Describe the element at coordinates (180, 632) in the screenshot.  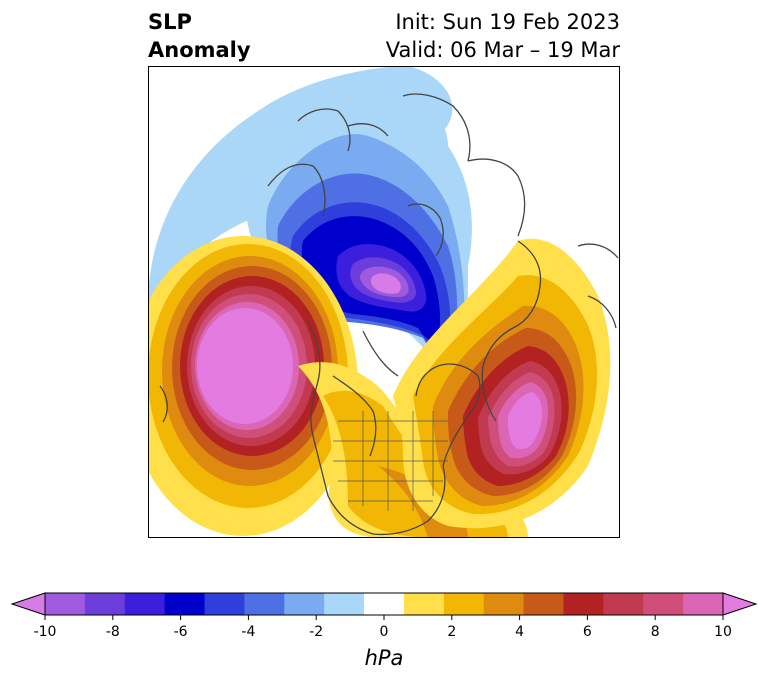
I see `colorbar-tick-label: -6` at that location.